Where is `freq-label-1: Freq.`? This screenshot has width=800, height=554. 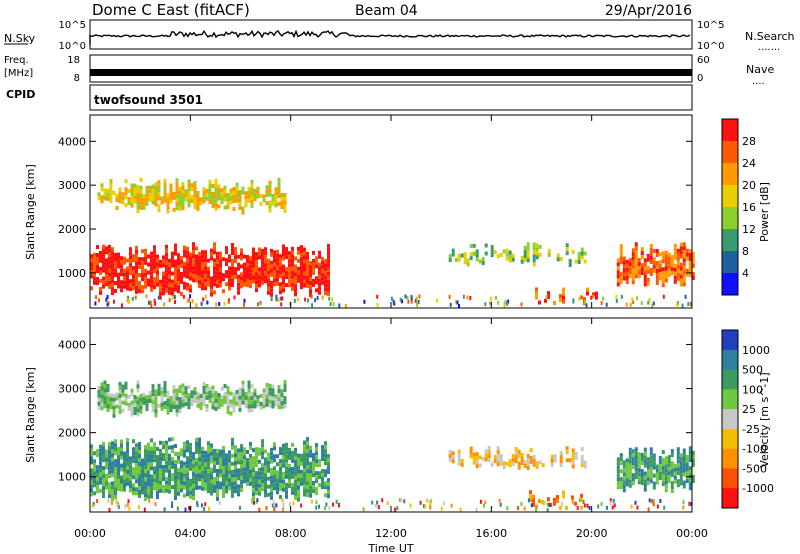
freq-label-1: Freq. is located at coordinates (16, 60).